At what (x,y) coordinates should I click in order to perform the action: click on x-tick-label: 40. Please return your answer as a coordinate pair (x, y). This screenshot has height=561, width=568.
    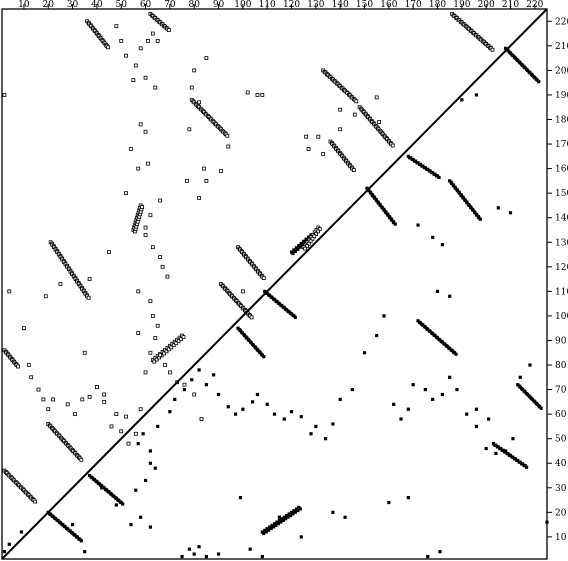
    Looking at the image, I should click on (97, 5).